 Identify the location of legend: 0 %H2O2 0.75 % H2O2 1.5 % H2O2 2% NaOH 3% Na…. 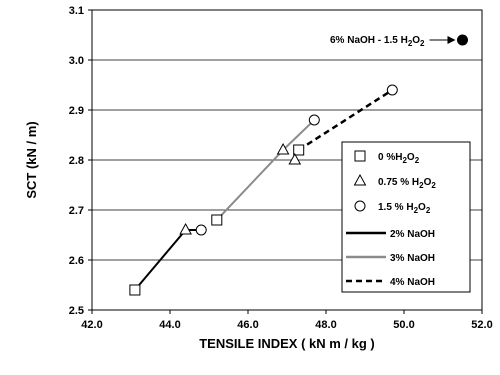
(406, 217).